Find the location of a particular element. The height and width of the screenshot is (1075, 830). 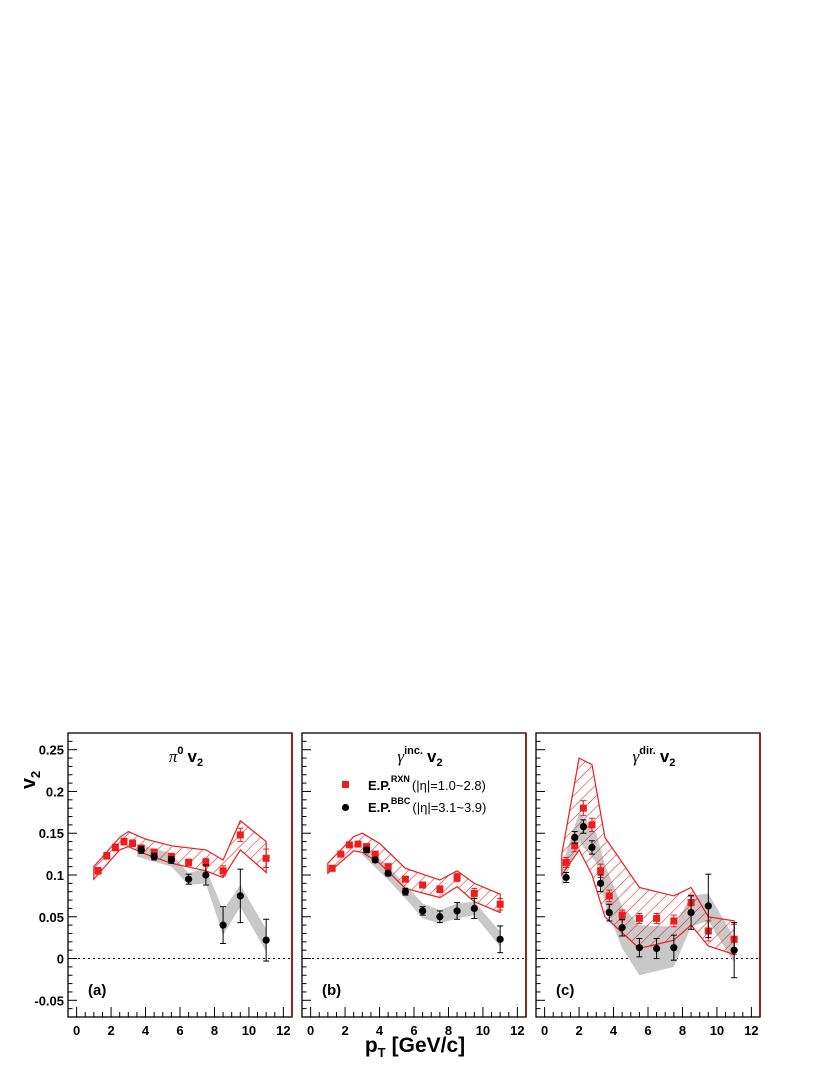

panel-title: π0 v2 is located at coordinates (186, 757).